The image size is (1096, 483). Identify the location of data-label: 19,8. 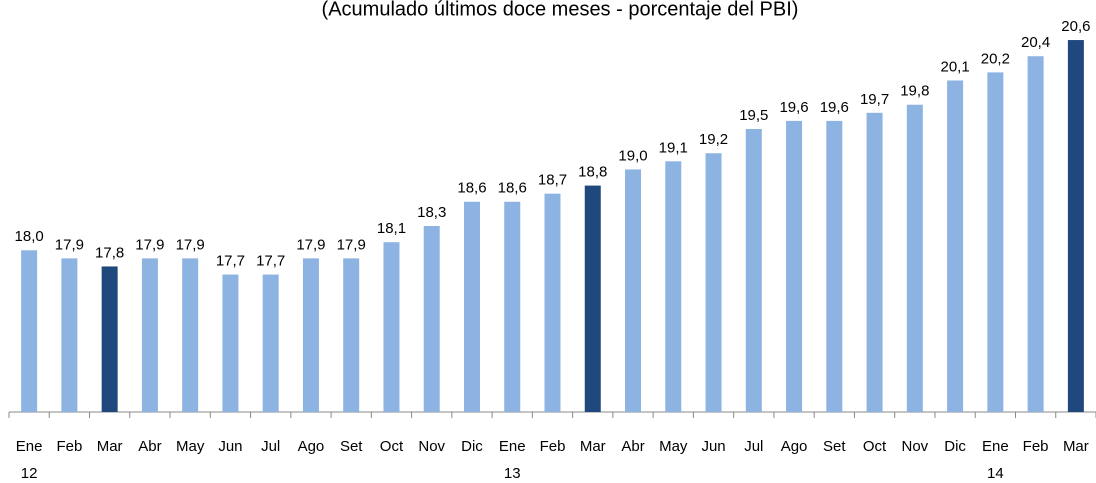
(914, 91).